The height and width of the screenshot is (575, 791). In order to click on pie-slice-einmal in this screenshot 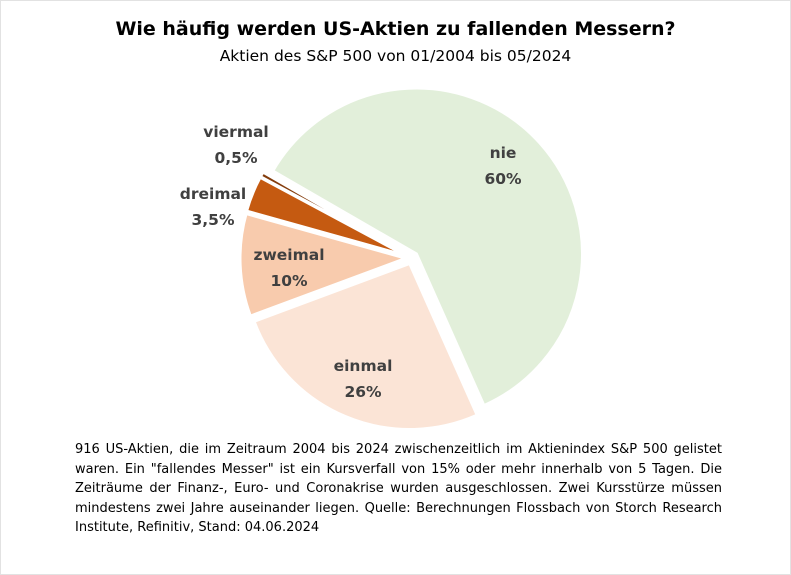, I will do `click(365, 346)`.